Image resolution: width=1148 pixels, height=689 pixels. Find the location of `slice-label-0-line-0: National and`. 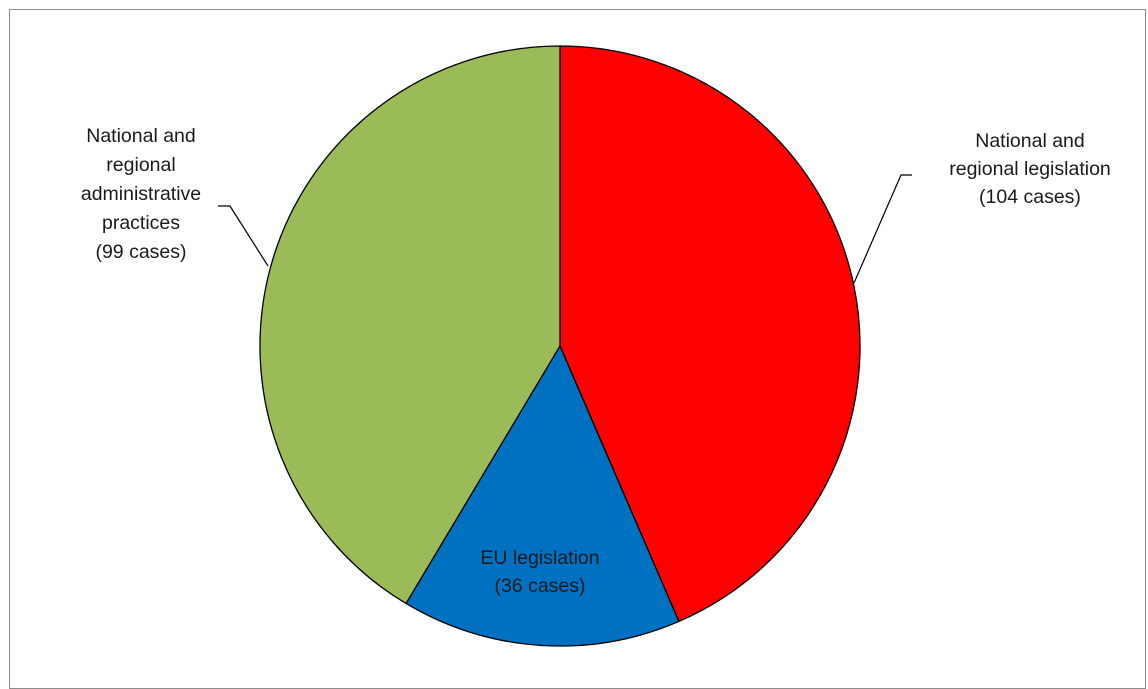

slice-label-0-line-0: National and is located at coordinates (1030, 141).